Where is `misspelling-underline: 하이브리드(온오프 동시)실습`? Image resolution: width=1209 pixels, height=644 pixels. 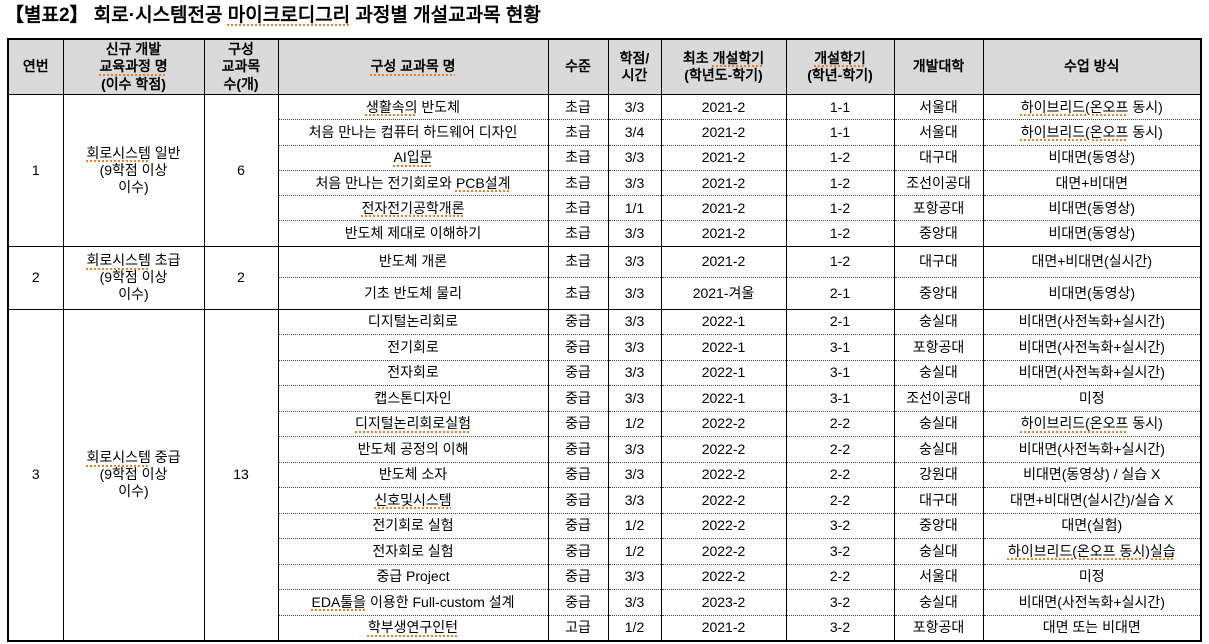 misspelling-underline: 하이브리드(온오프 동시)실습 is located at coordinates (1091, 550).